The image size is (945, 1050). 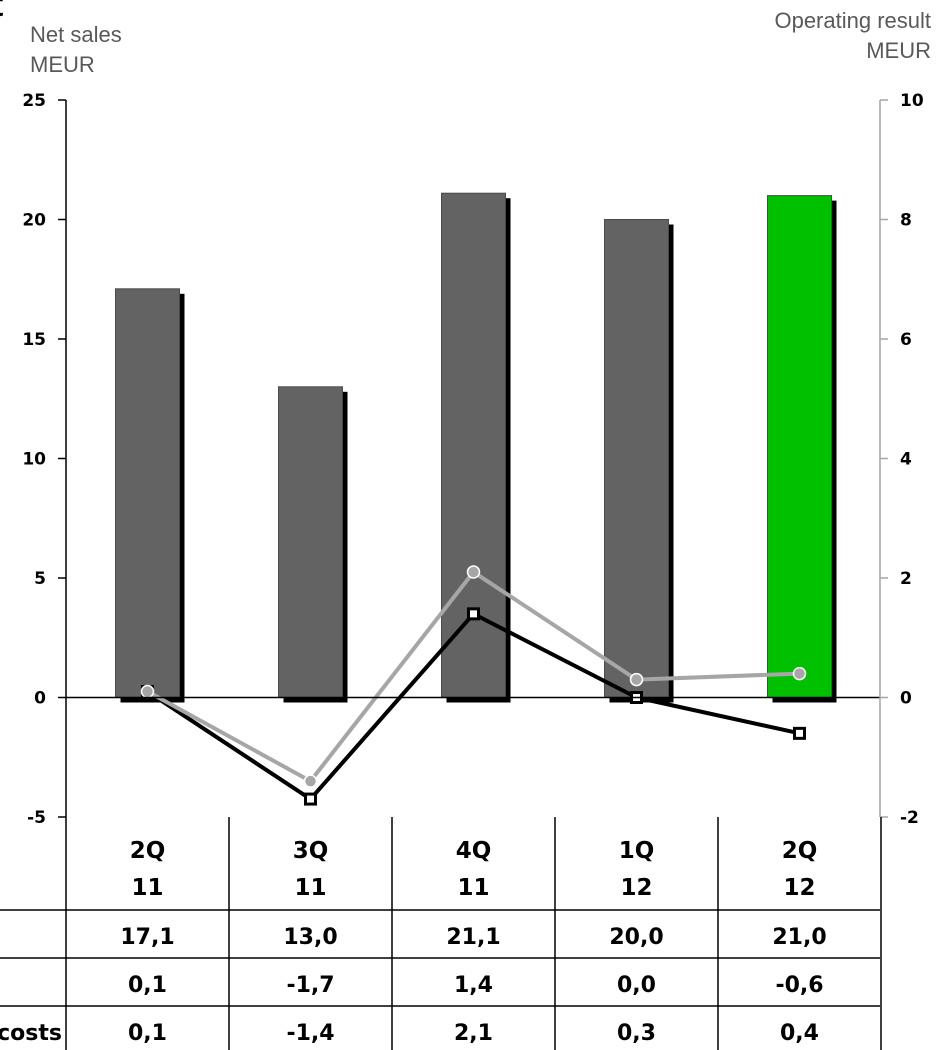 What do you see at coordinates (473, 985) in the screenshot?
I see `table-cell: 1,4` at bounding box center [473, 985].